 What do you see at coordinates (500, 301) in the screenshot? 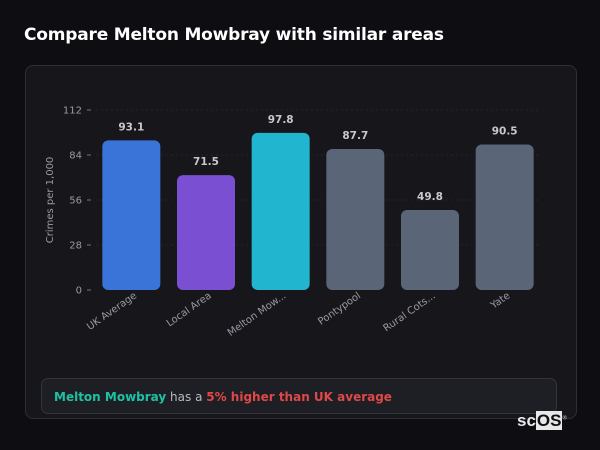
I see `x-tick-label: Yate` at bounding box center [500, 301].